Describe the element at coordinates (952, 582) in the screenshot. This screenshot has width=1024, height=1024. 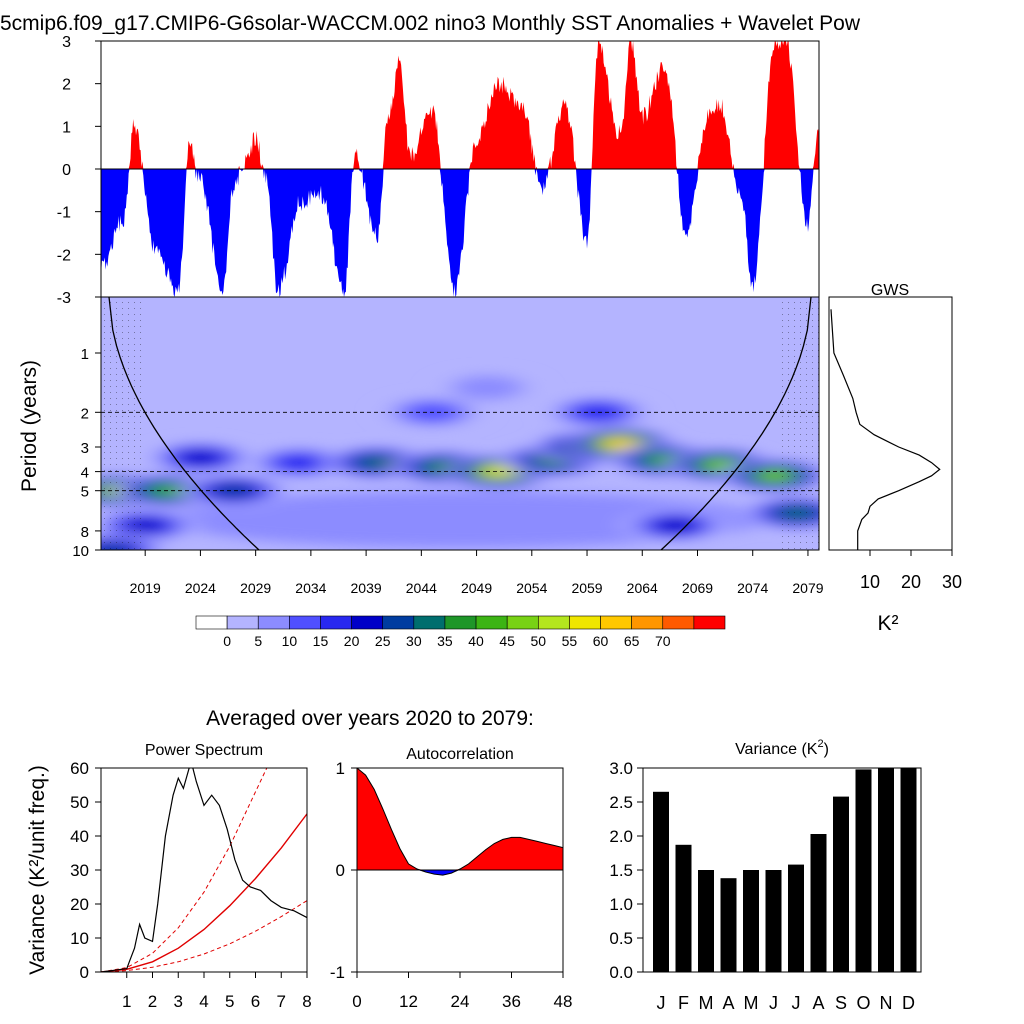
I see `gws-x-tick-label: 30` at that location.